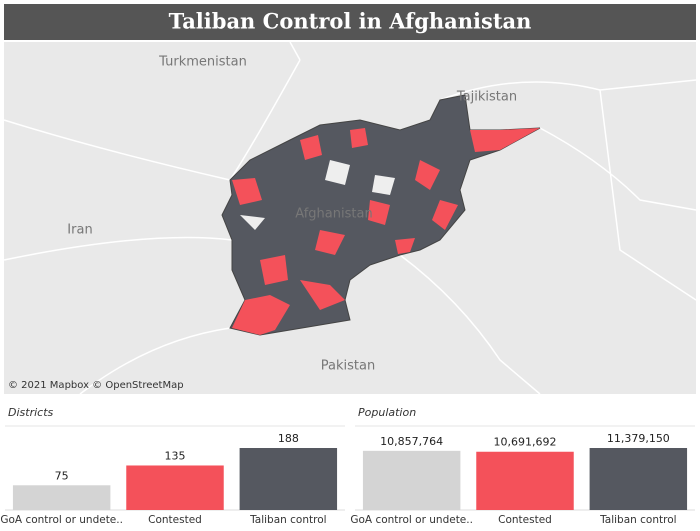  Describe the element at coordinates (317, 195) in the screenshot. I see `no-data-districts` at that location.